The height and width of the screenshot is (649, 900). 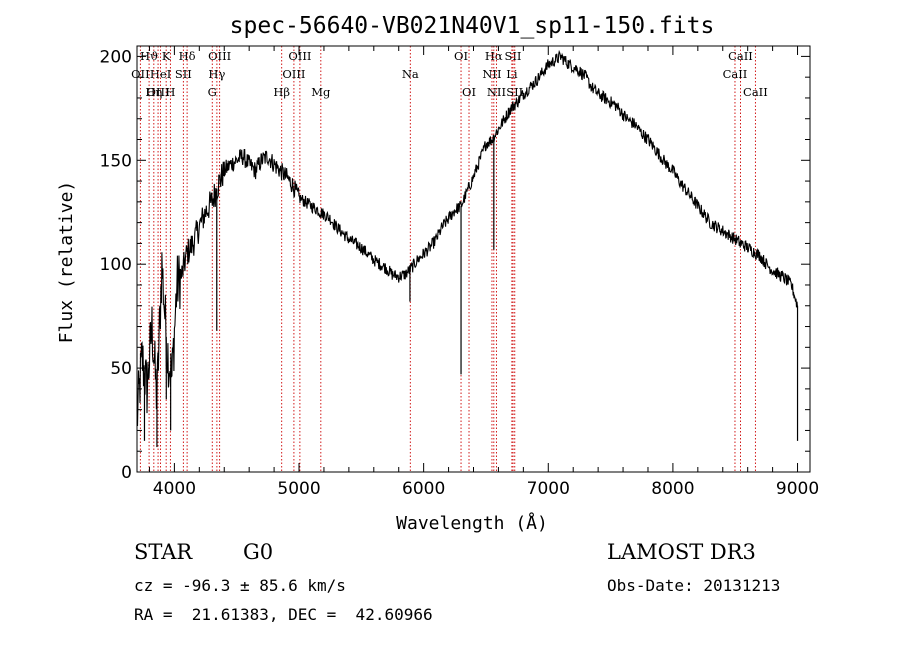 What do you see at coordinates (66, 262) in the screenshot?
I see `y-axis-label: Flux (relative)` at bounding box center [66, 262].